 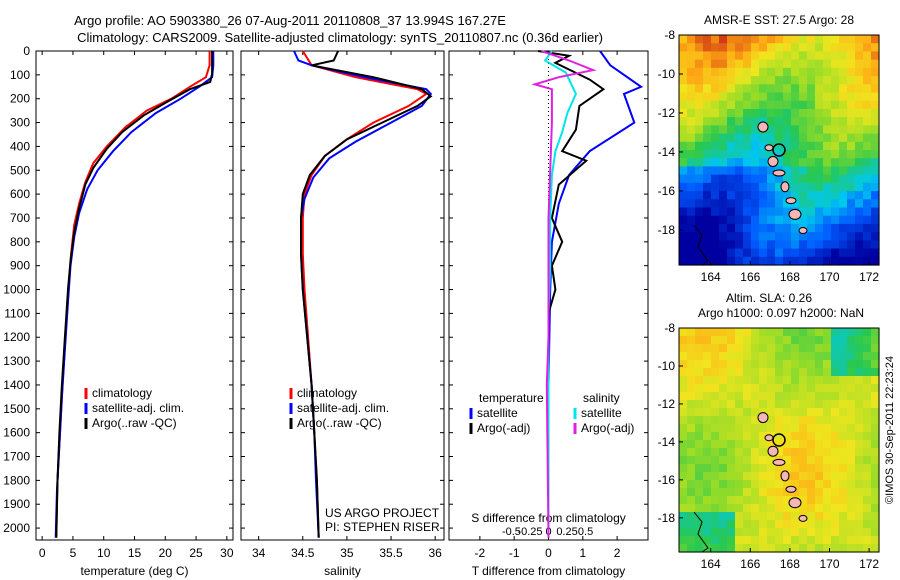 What do you see at coordinates (16, 504) in the screenshot?
I see `y-tick-label: 1900` at bounding box center [16, 504].